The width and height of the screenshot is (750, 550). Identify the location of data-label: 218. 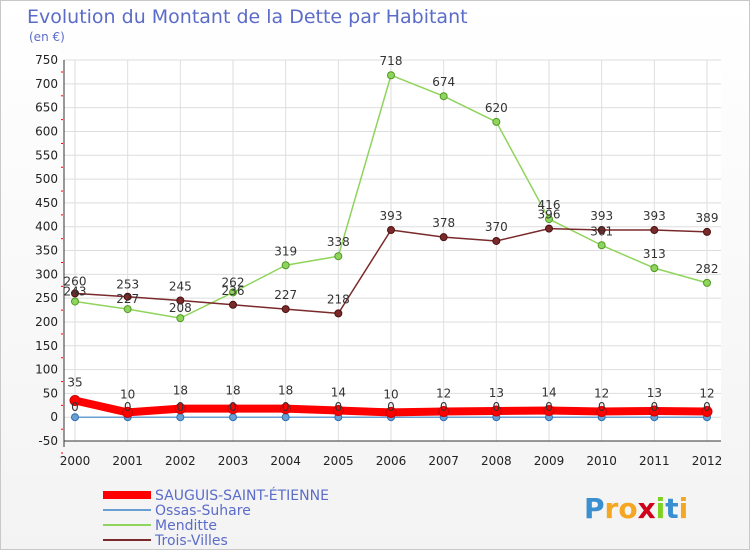
(338, 299).